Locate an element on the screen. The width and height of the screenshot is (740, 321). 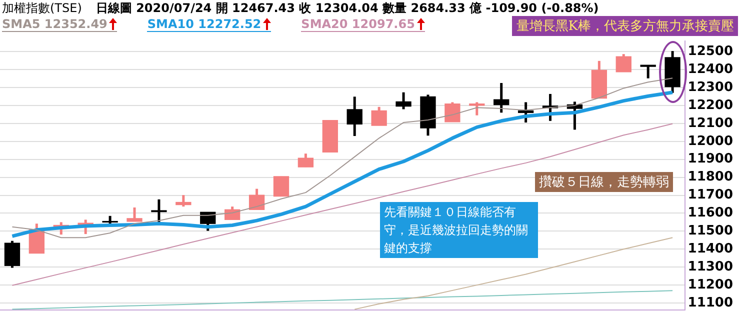
y-tick-label: 11200 is located at coordinates (711, 284).